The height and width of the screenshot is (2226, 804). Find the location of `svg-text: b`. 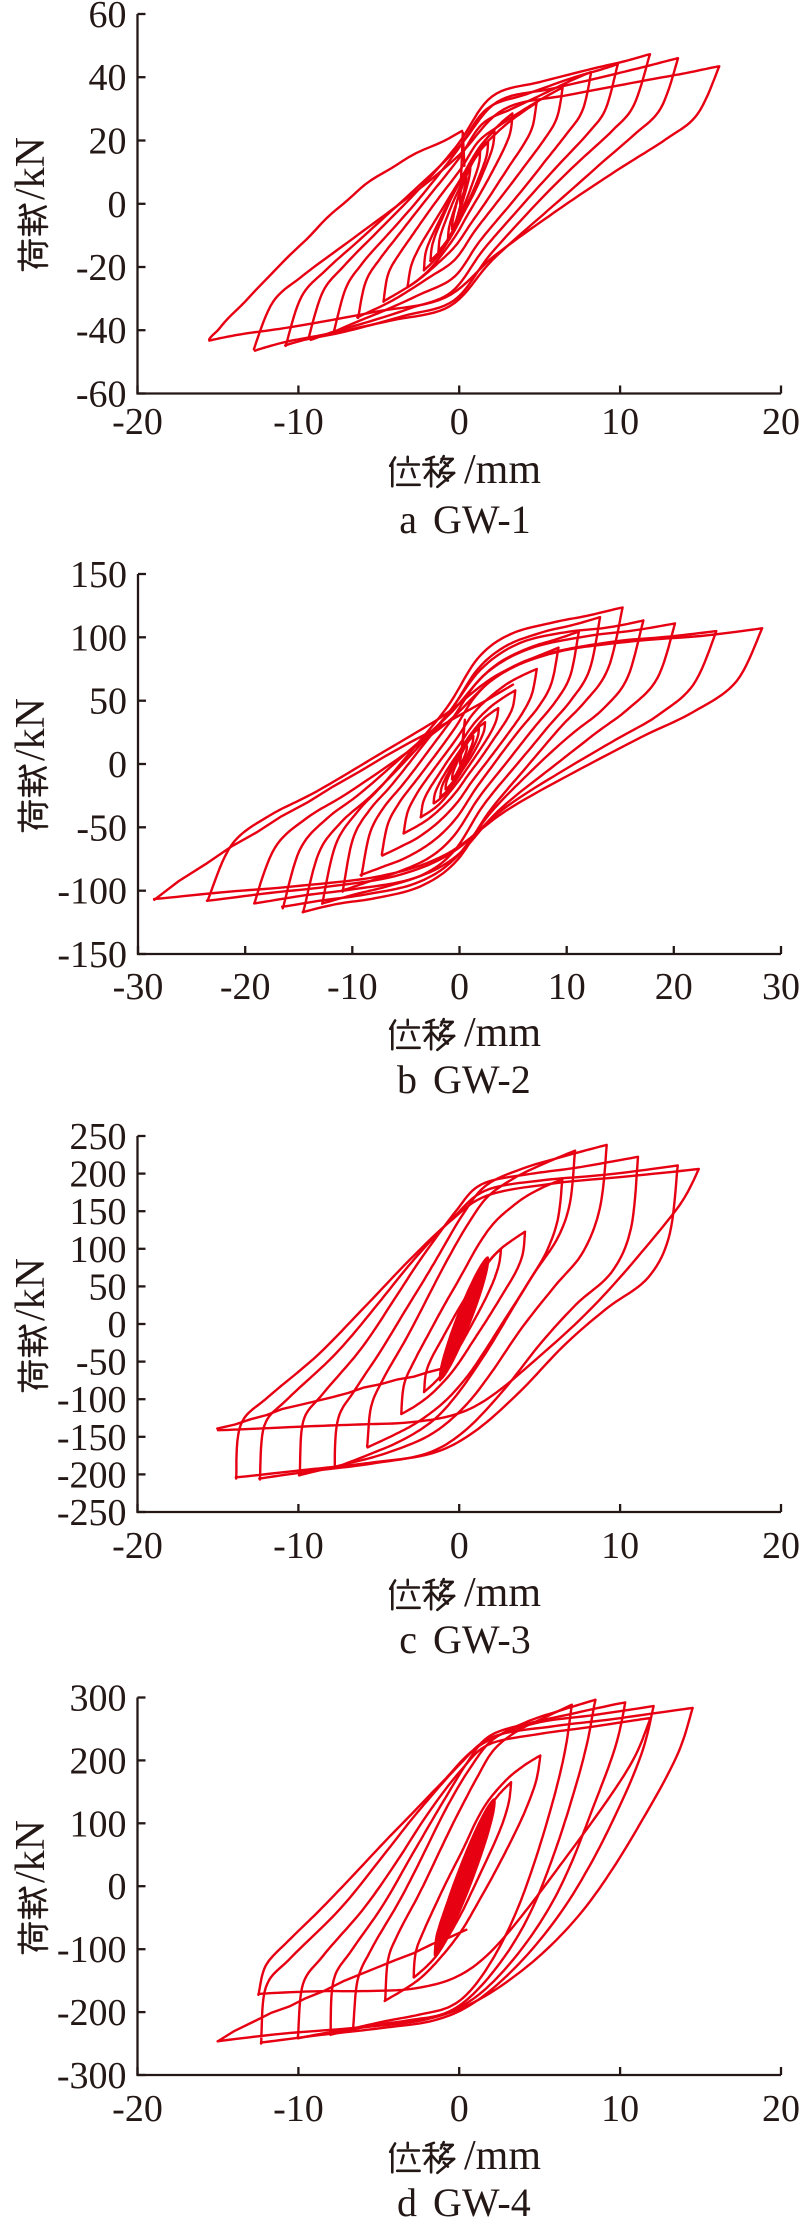

svg-text: b is located at coordinates (407, 1079).